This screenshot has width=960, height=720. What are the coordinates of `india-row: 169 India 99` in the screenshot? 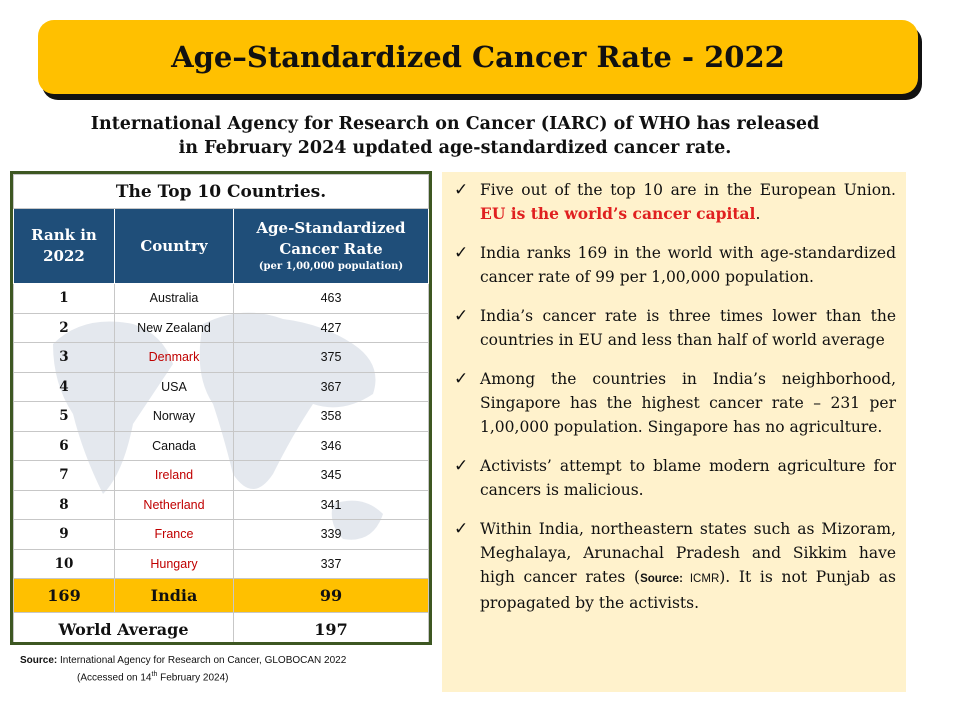 It's located at (221, 595).